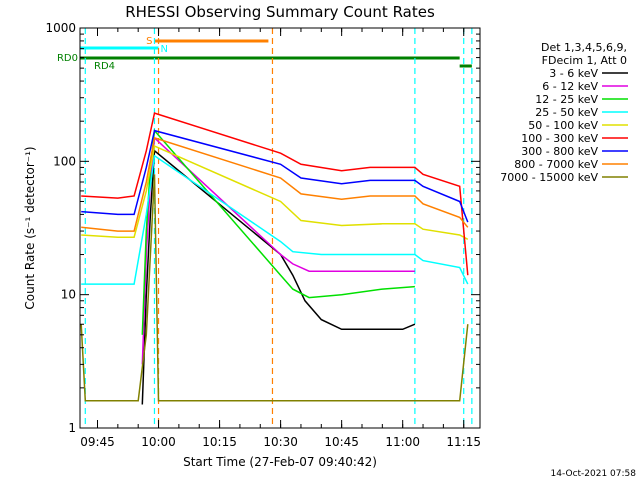  What do you see at coordinates (280, 442) in the screenshot?
I see `x-tick-label: 10:30` at bounding box center [280, 442].